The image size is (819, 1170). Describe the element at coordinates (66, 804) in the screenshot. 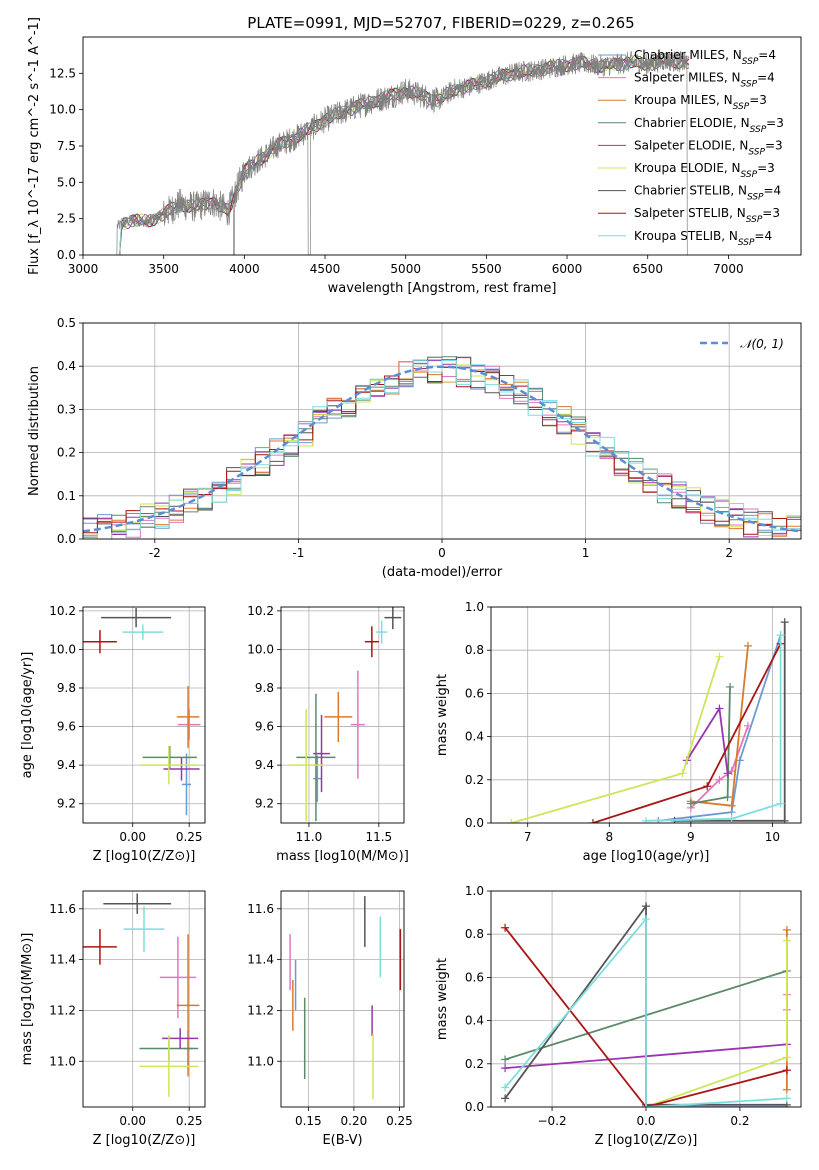

I see `y-tick-label: 9.2` at that location.